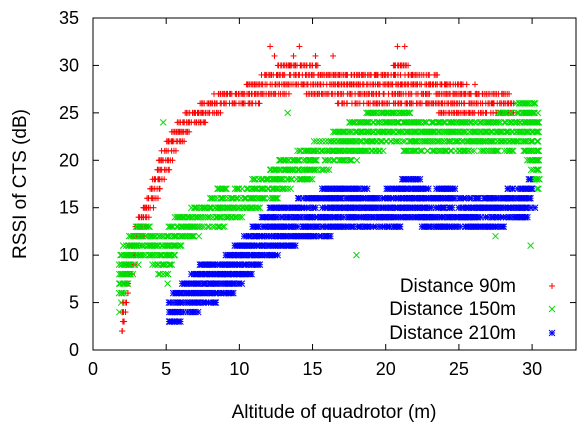  What do you see at coordinates (239, 369) in the screenshot?
I see `x-tick-label: 10` at bounding box center [239, 369].